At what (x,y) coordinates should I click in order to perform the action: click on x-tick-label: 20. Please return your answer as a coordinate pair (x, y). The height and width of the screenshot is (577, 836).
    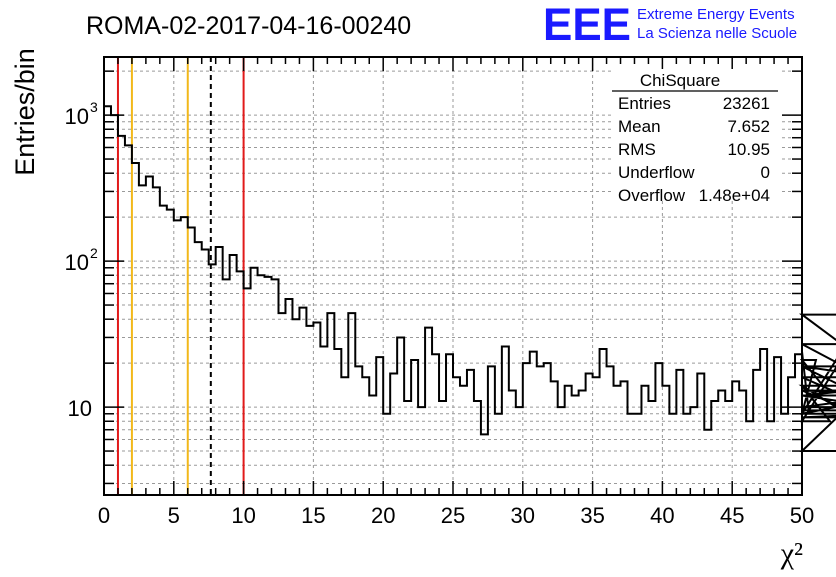
    Looking at the image, I should click on (383, 515).